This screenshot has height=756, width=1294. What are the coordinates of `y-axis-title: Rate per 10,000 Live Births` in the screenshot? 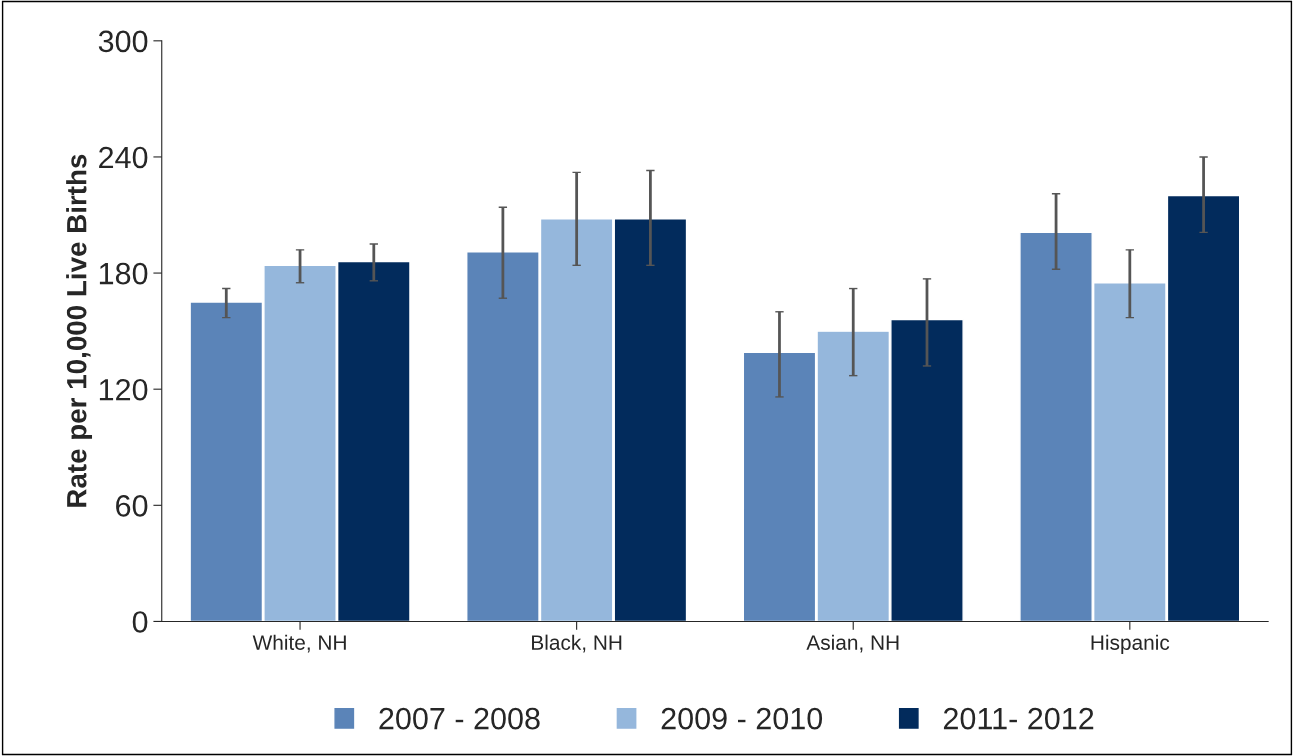 It's located at (79, 330).